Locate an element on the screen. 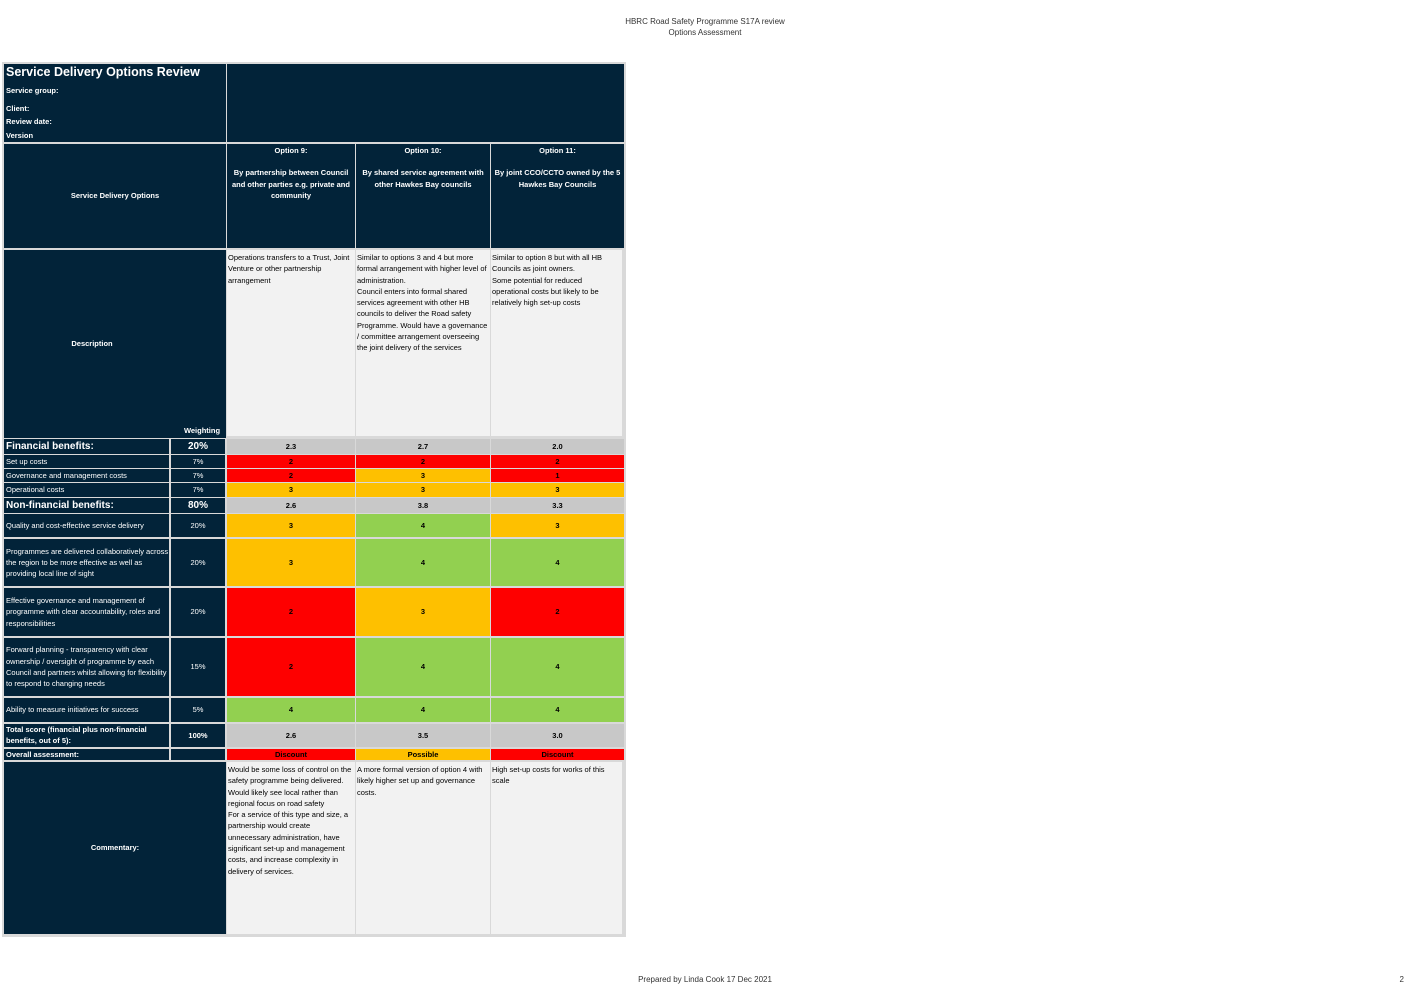 The image size is (1410, 997). financial-score-option-11: 2.0 is located at coordinates (557, 446).